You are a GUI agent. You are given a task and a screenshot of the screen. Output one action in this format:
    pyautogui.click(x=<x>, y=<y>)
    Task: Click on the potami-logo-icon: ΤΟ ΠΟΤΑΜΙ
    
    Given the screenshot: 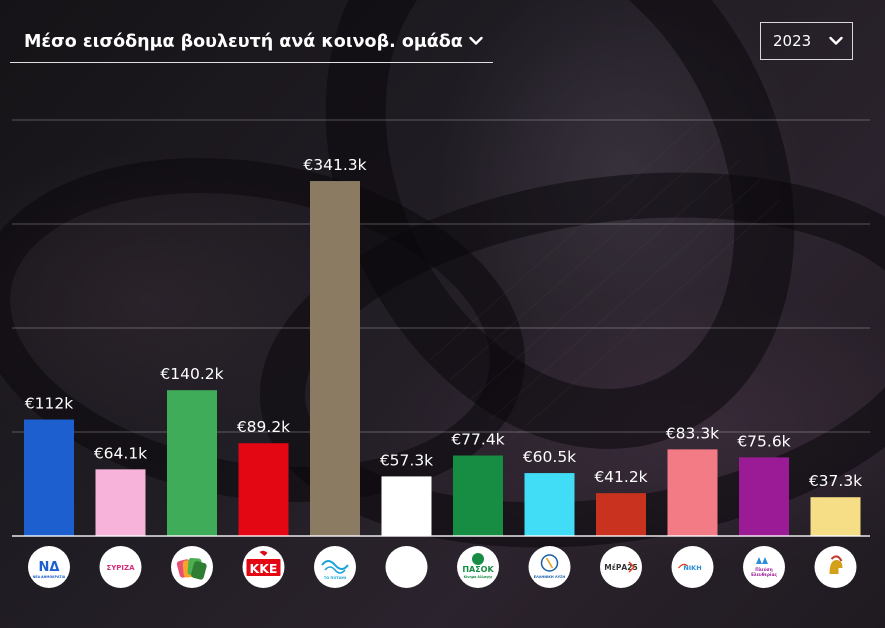 What is the action you would take?
    pyautogui.click(x=335, y=567)
    